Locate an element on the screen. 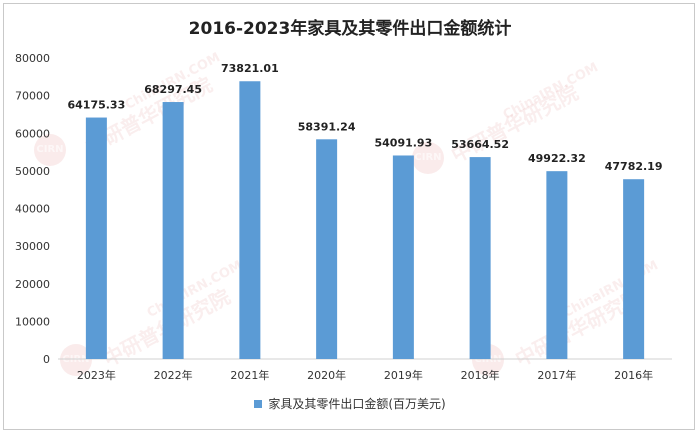 This screenshot has width=700, height=435. x-tick-label: 2021年 is located at coordinates (249, 375).